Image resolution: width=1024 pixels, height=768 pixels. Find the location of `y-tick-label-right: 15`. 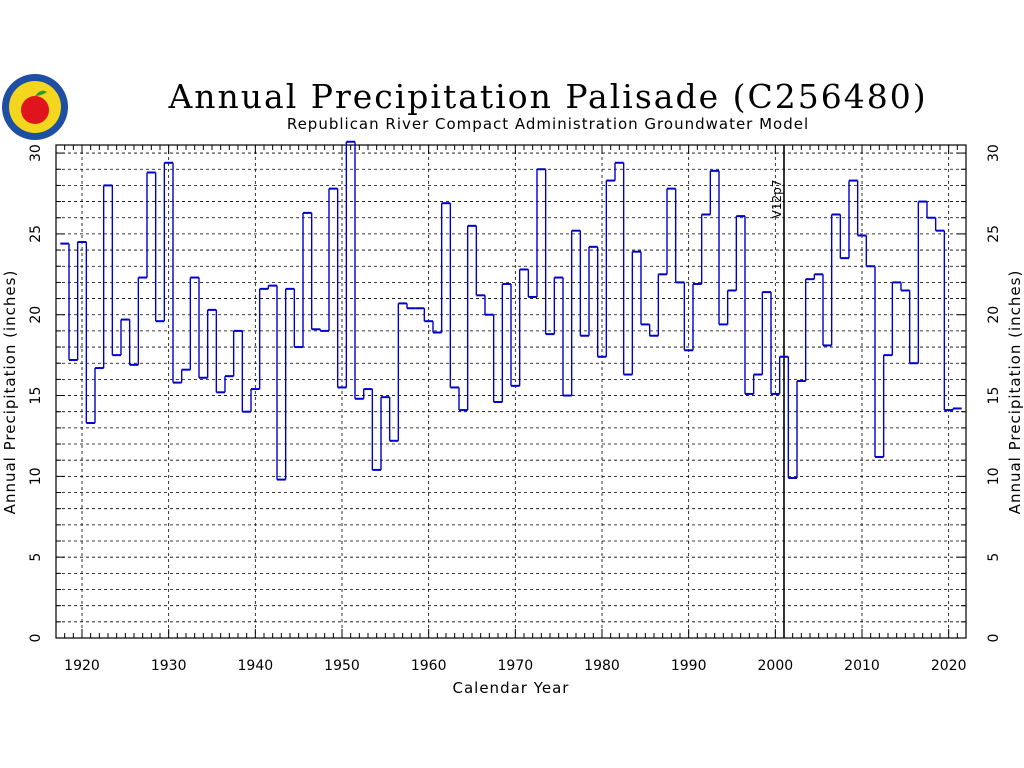

y-tick-label-right: 15 is located at coordinates (994, 396).